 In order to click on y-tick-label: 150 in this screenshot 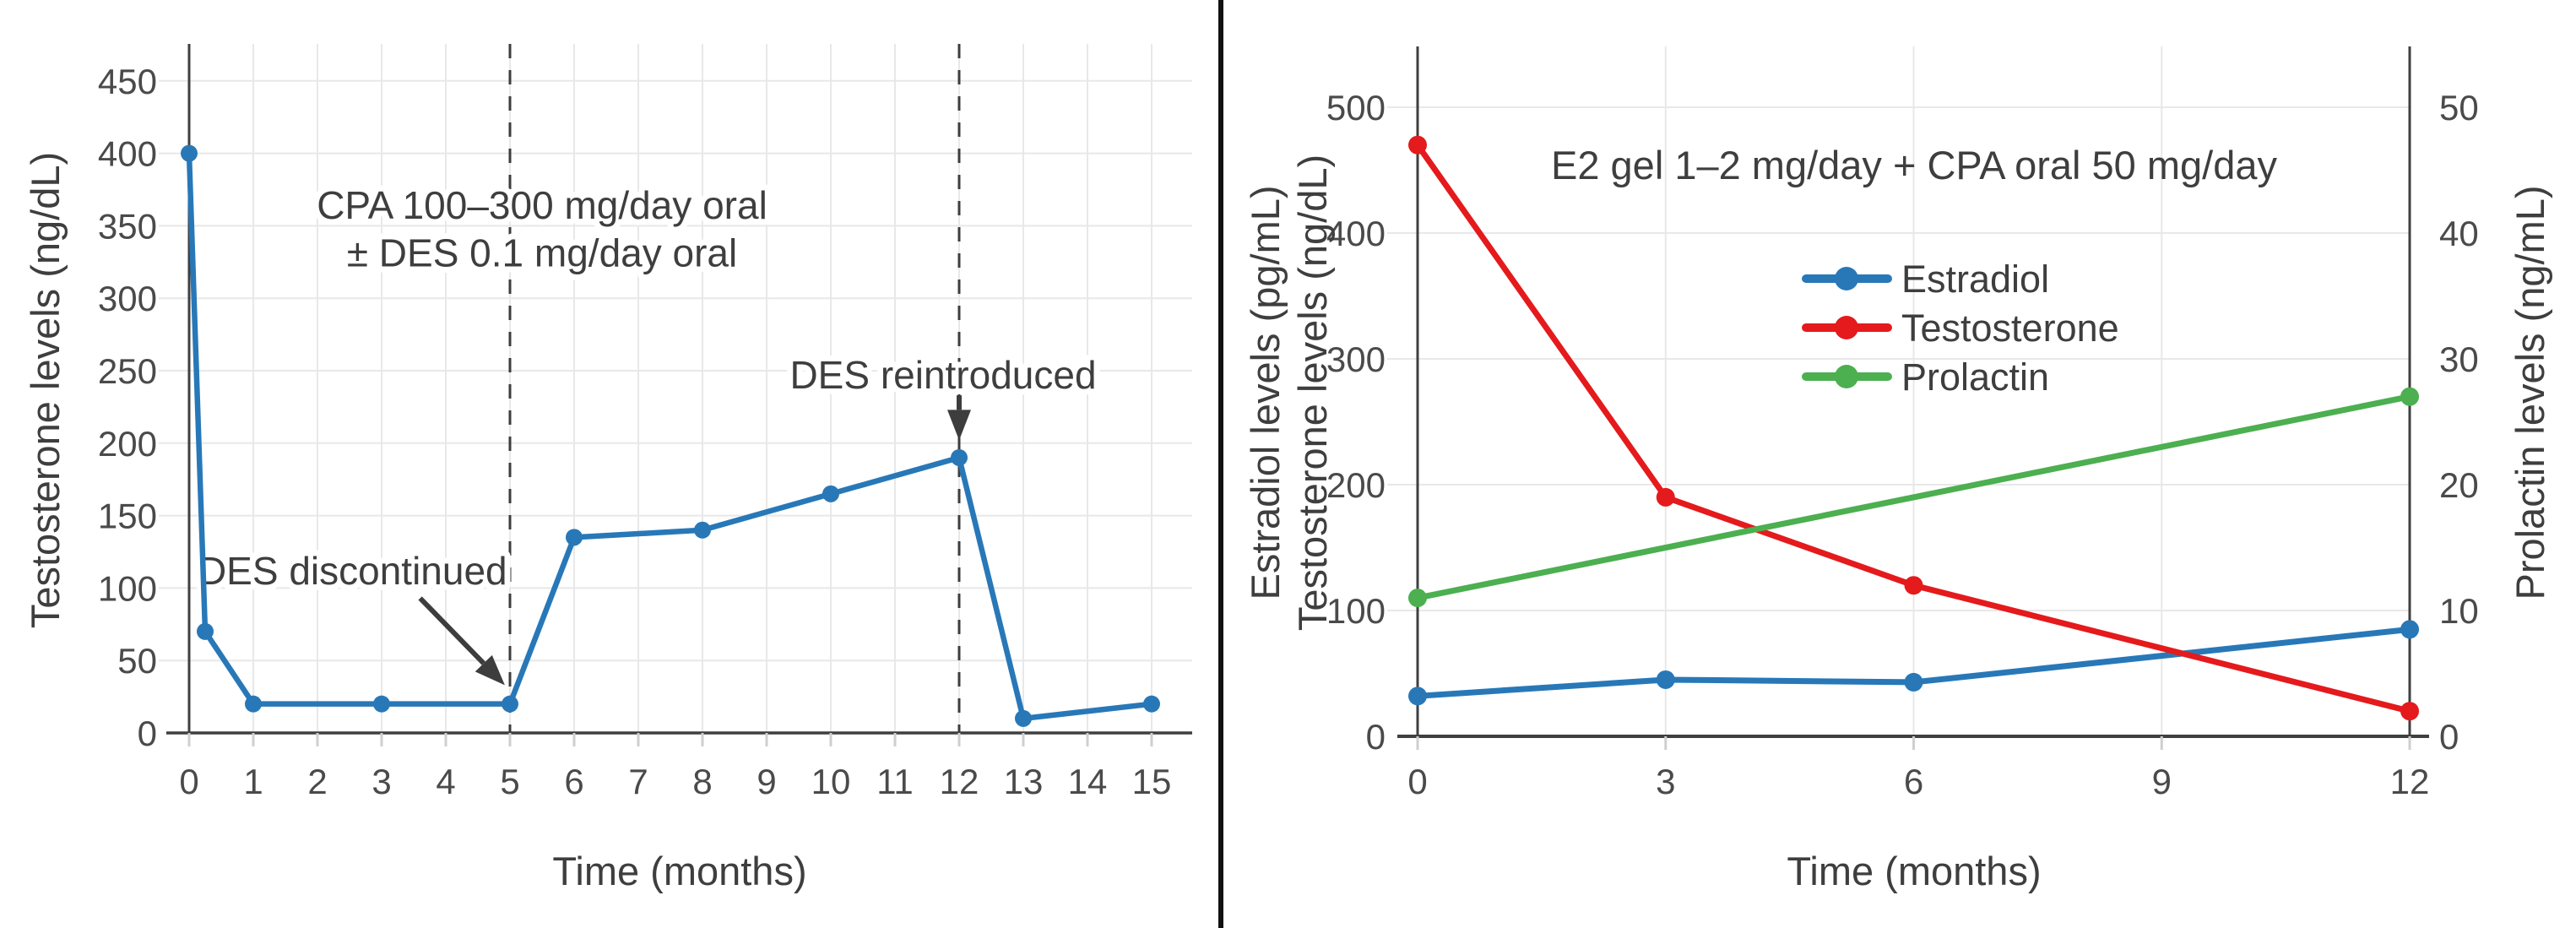, I will do `click(127, 516)`.